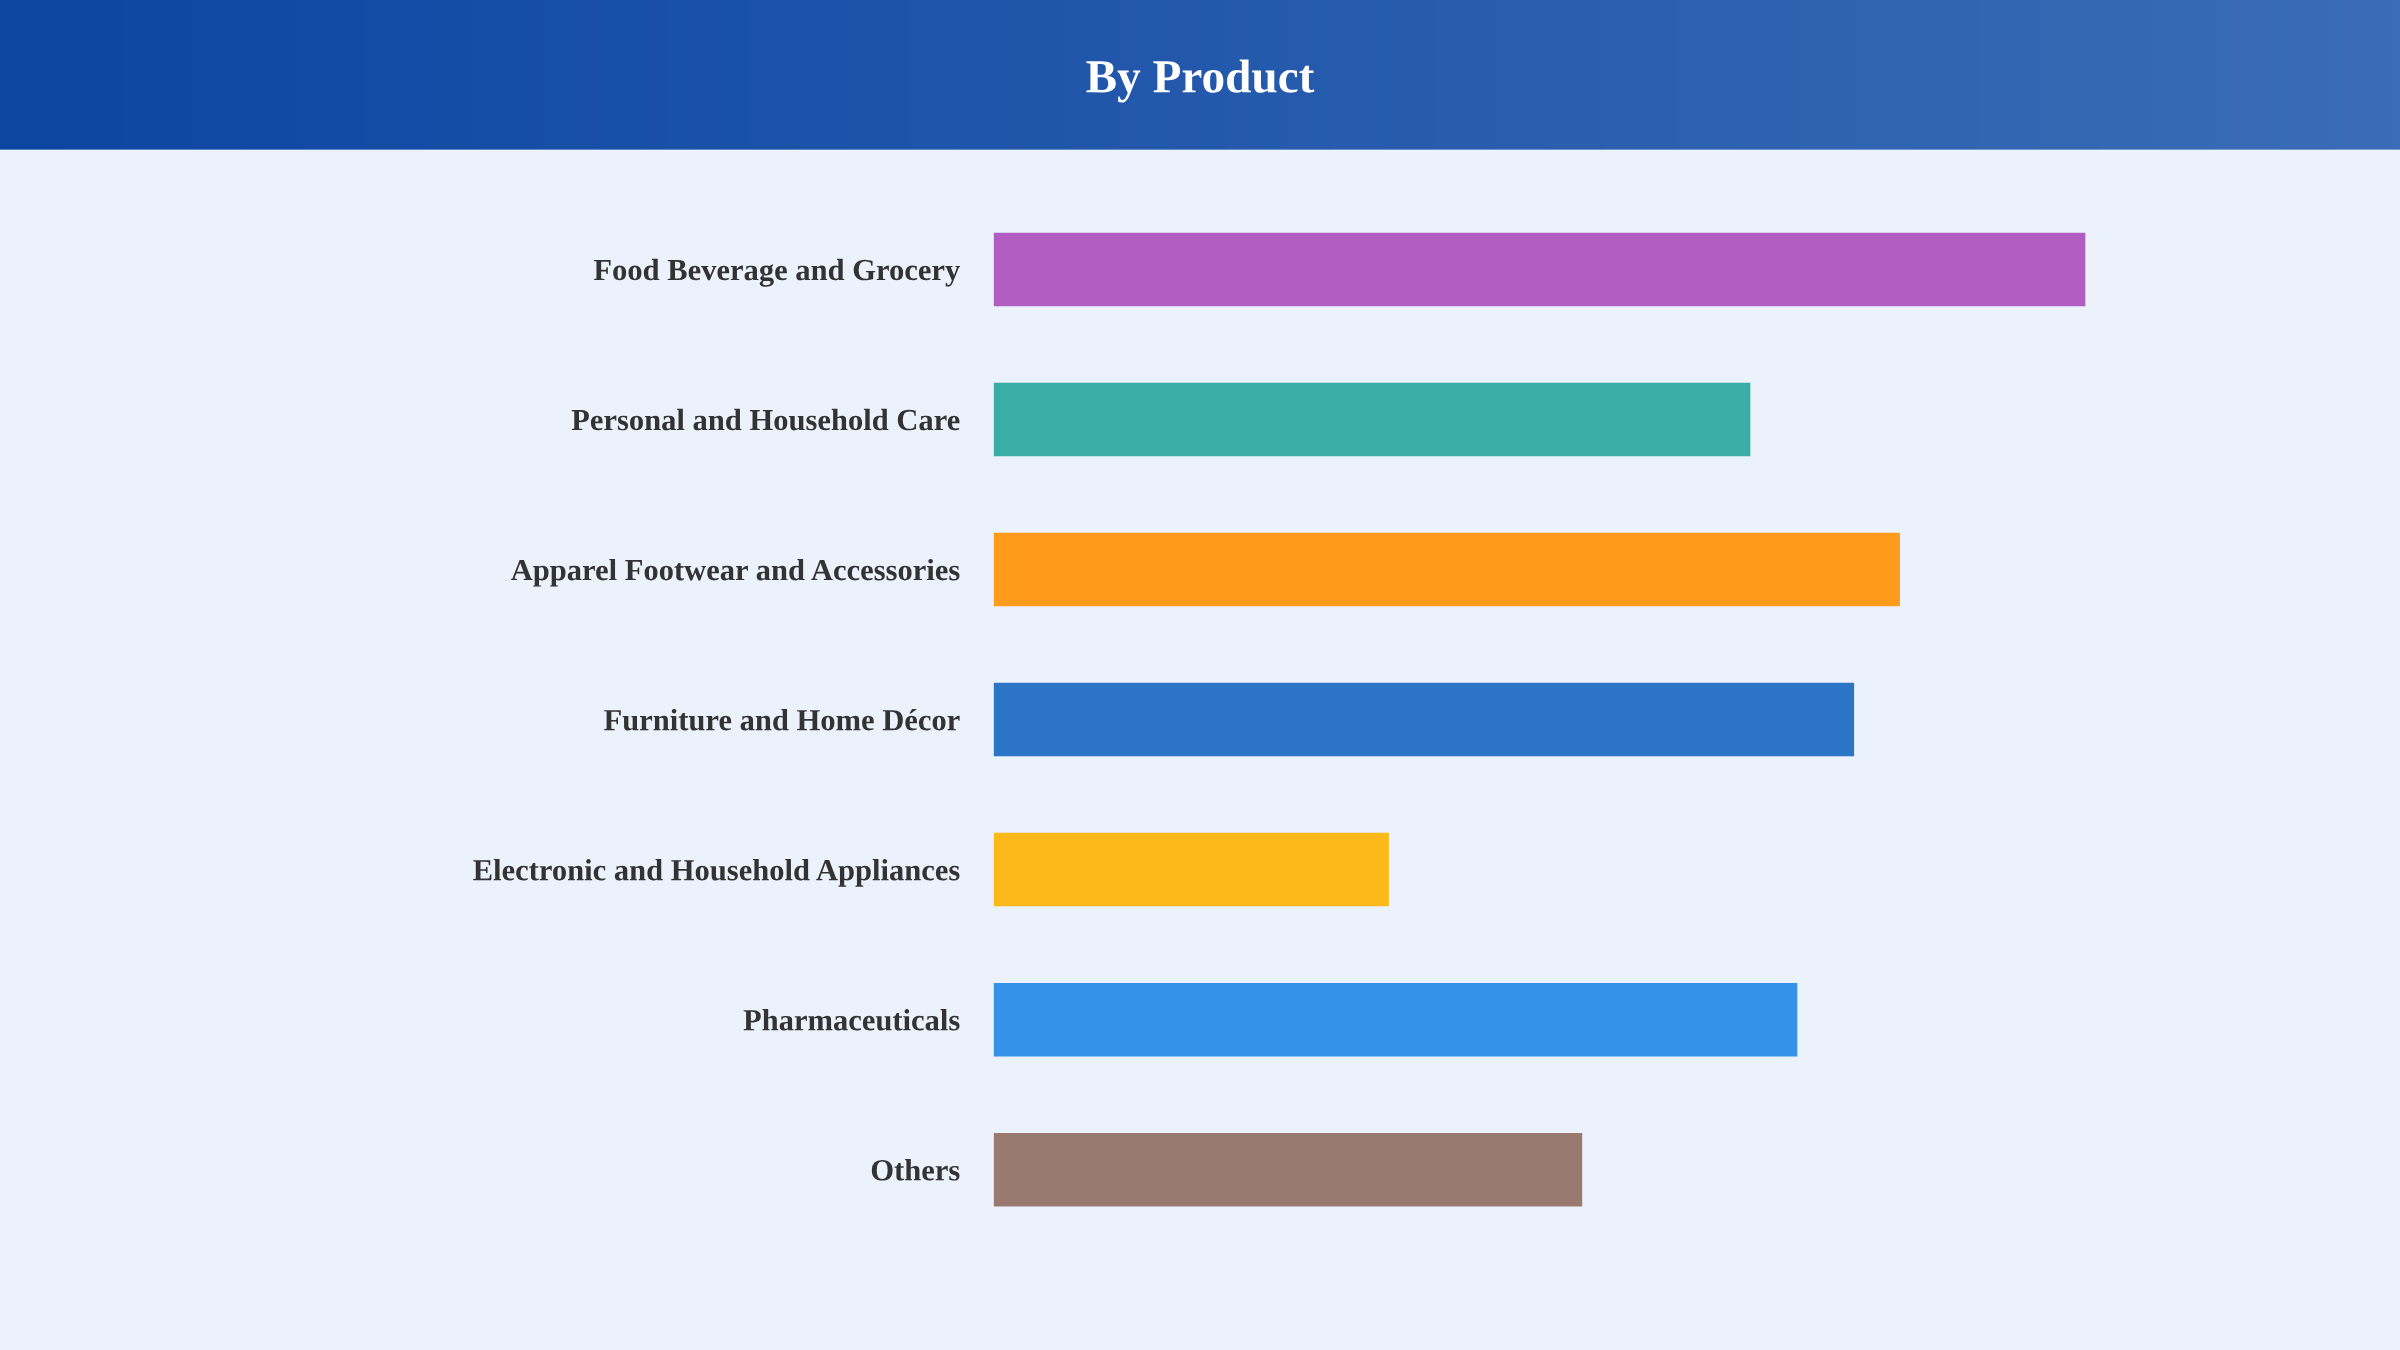  I want to click on y-tick-label: Others, so click(915, 1170).